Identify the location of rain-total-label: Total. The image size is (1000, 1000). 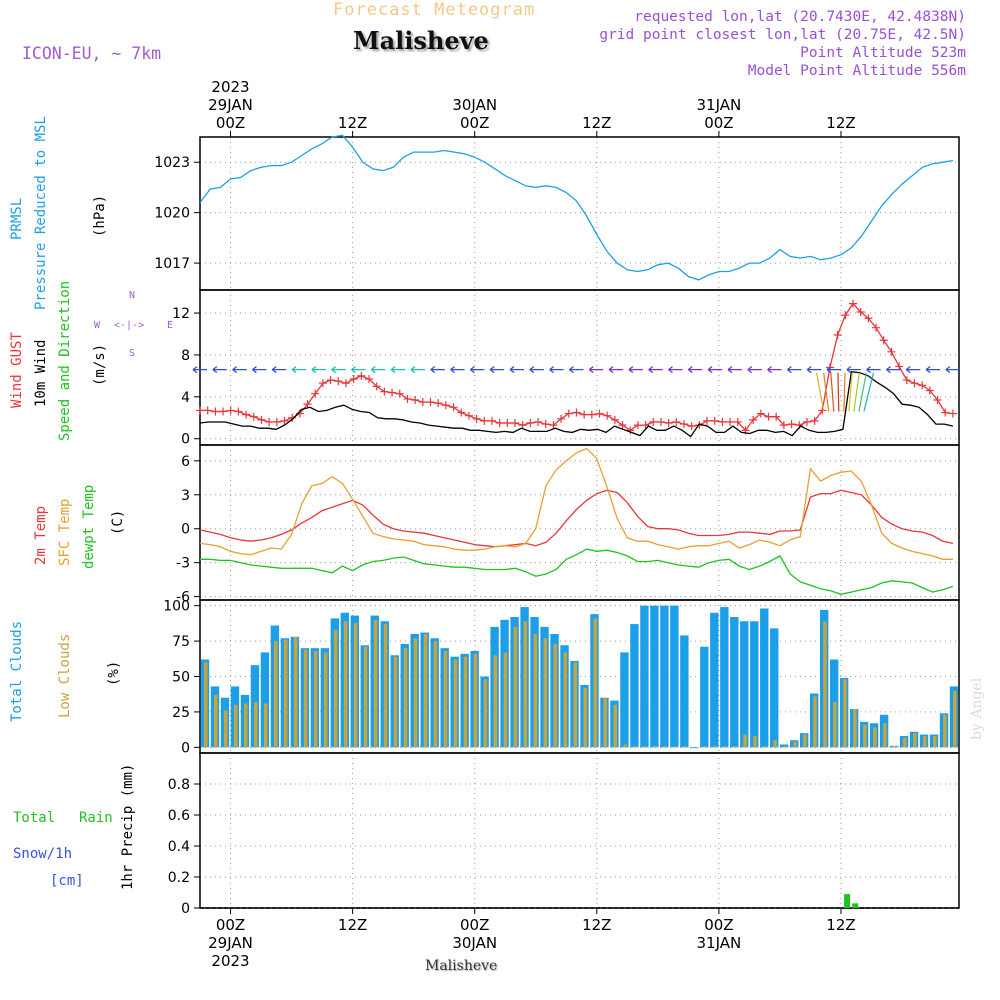
(34, 818).